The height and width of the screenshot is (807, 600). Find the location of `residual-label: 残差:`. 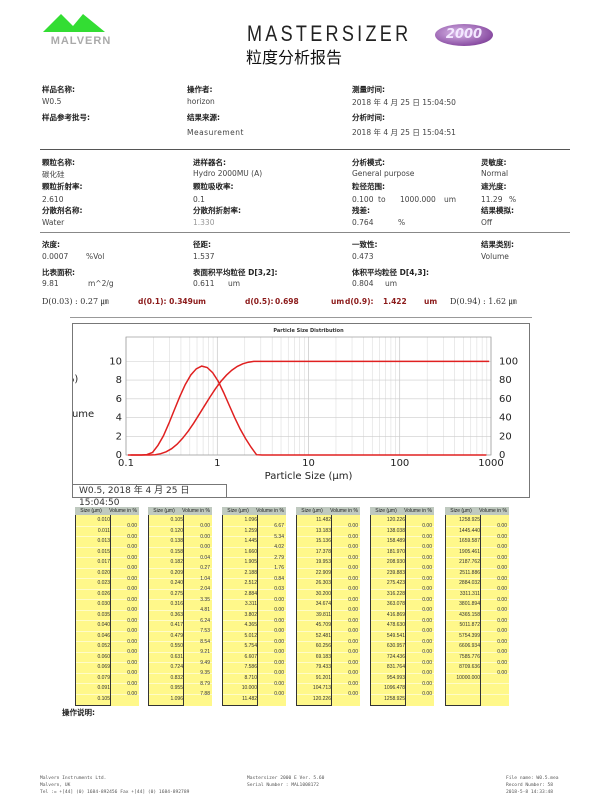

residual-label: 残差: is located at coordinates (361, 210).